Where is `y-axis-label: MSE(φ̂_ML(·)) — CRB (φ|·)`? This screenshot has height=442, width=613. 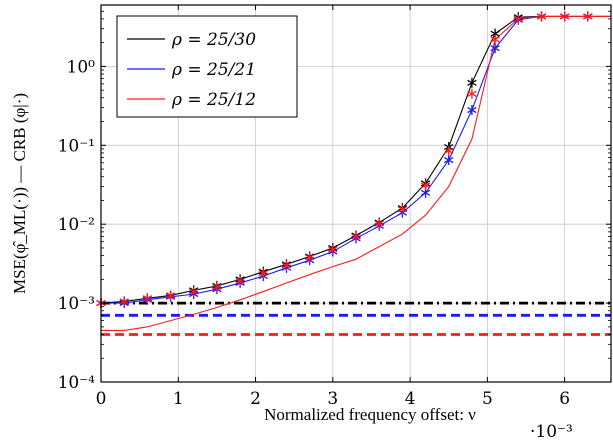
y-axis-label: MSE(φ̂_ML(·)) — CRB (φ|·) is located at coordinates (19, 193).